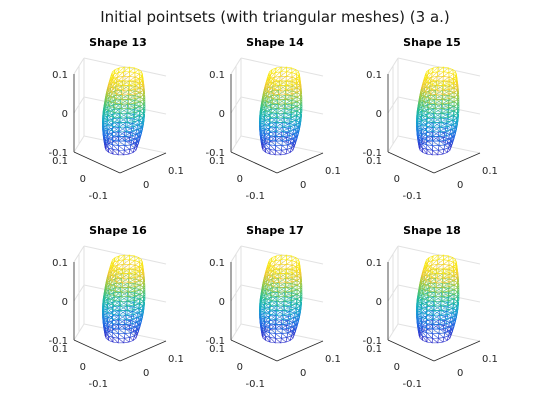 The image size is (550, 420). What do you see at coordinates (275, 230) in the screenshot?
I see `subplot-title: Shape 17` at bounding box center [275, 230].